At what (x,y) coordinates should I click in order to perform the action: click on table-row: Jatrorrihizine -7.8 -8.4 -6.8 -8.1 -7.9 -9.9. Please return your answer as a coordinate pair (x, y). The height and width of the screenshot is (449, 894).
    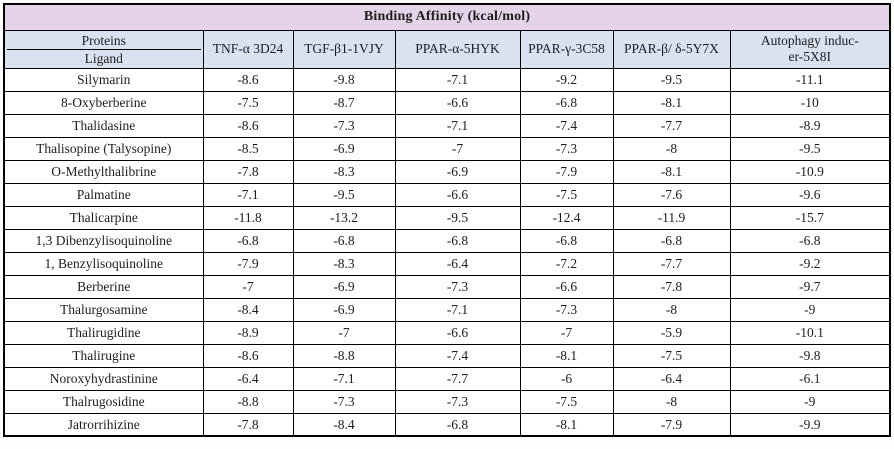
    Looking at the image, I should click on (447, 424).